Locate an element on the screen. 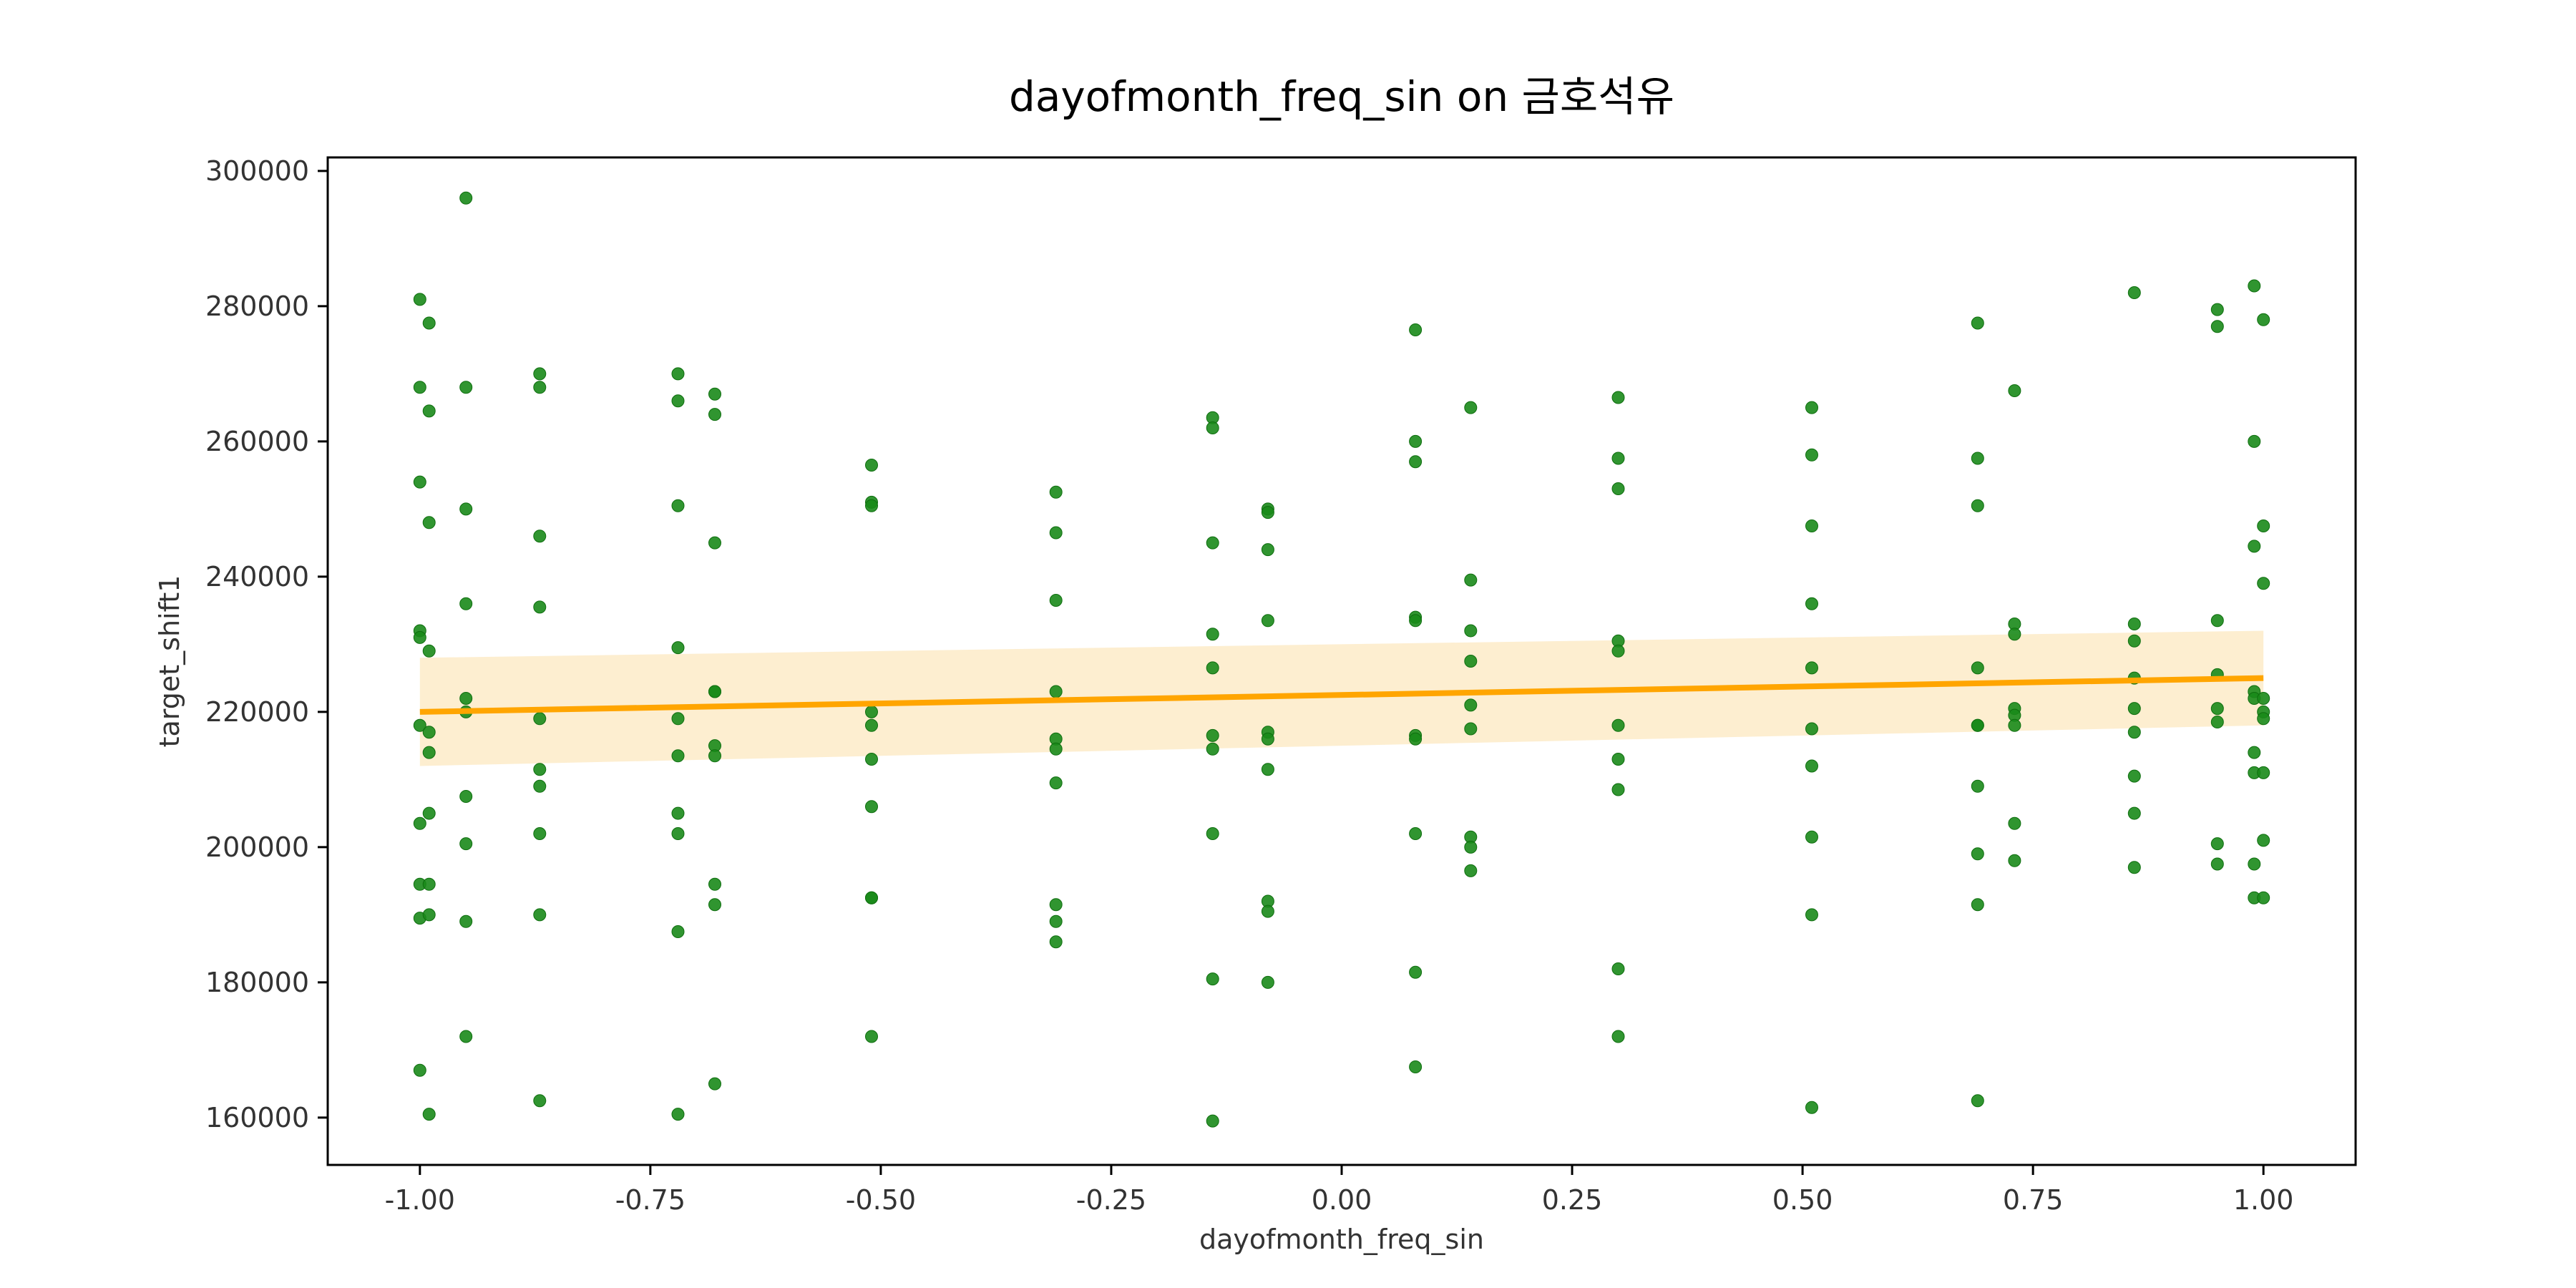 The image size is (2576, 1288). x-axis-label: dayofmonth_freq_sin is located at coordinates (1341, 1239).